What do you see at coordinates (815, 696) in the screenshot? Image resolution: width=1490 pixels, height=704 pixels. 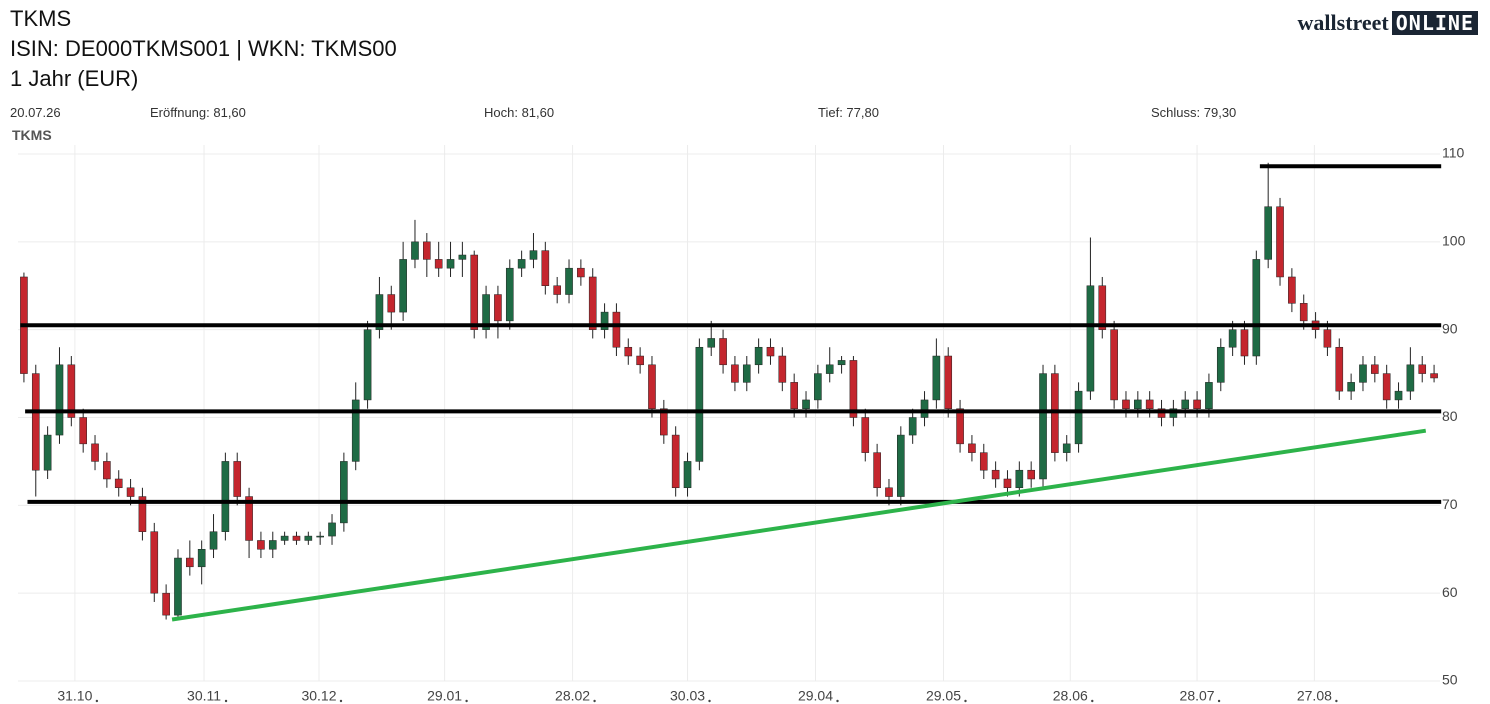 I see `x-tick-label: 29.04` at bounding box center [815, 696].